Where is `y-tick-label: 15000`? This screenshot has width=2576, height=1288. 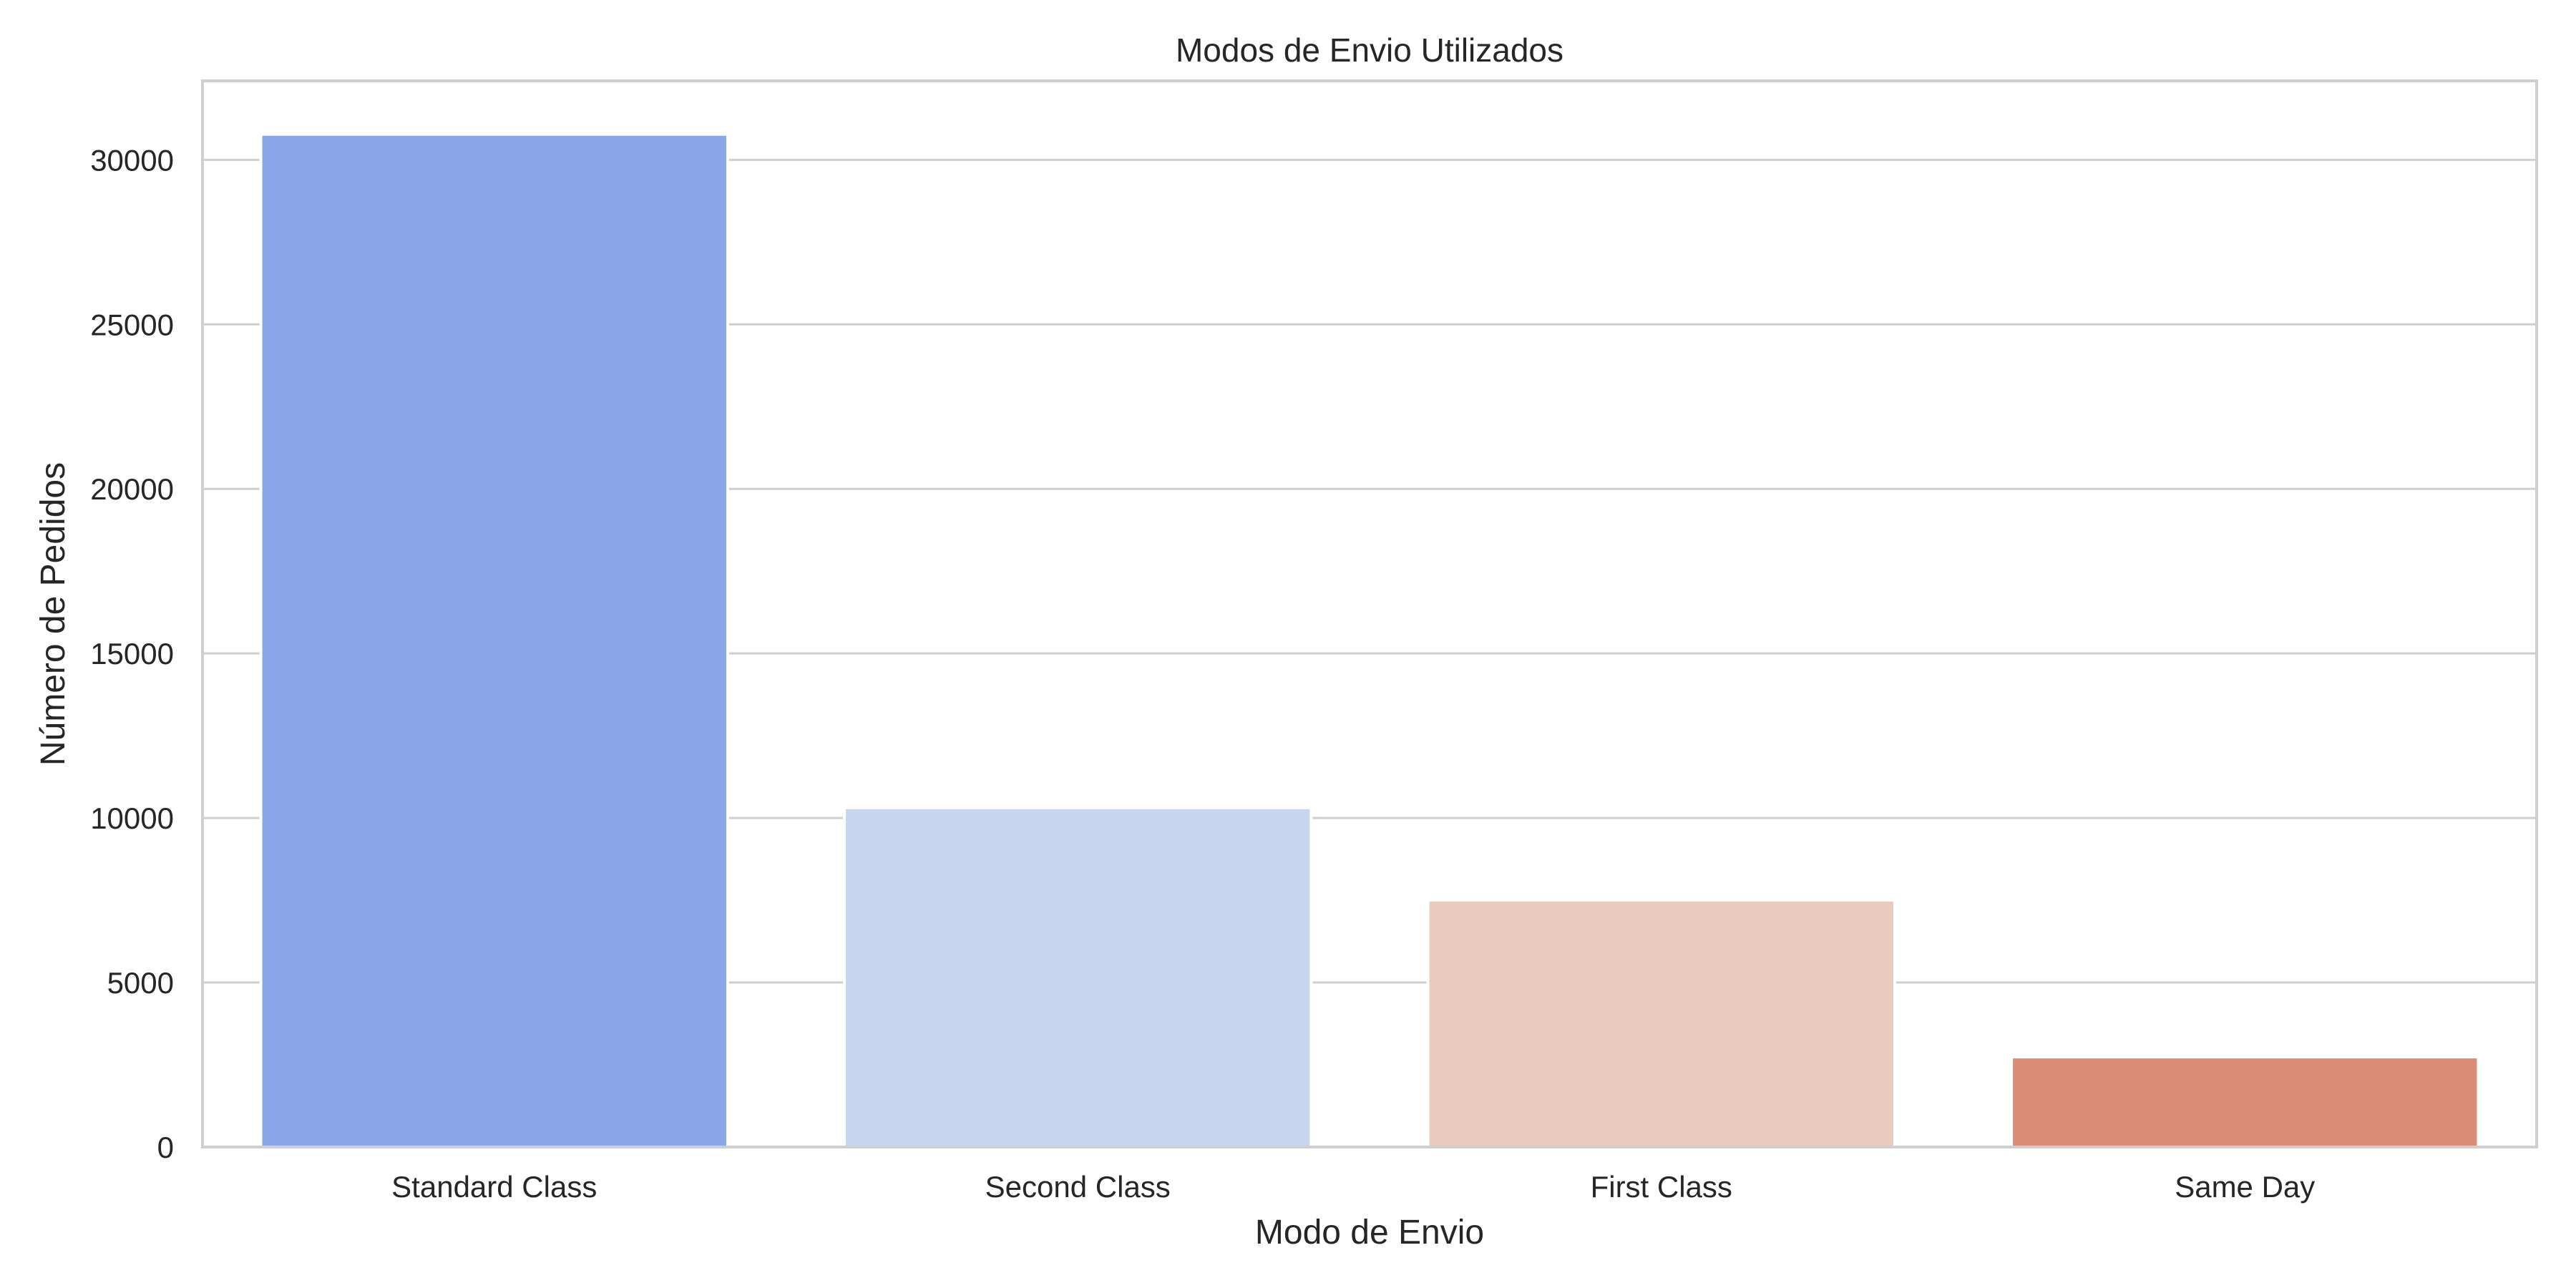
y-tick-label: 15000 is located at coordinates (132, 653).